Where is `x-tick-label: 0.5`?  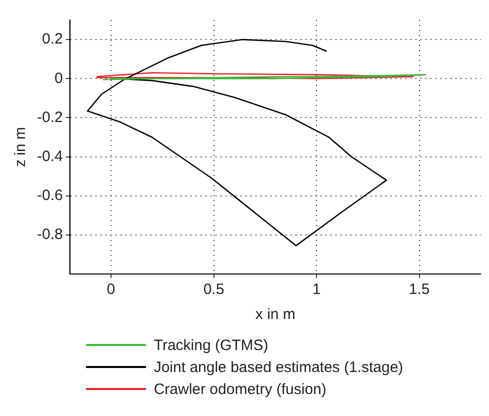 x-tick-label: 0.5 is located at coordinates (213, 289).